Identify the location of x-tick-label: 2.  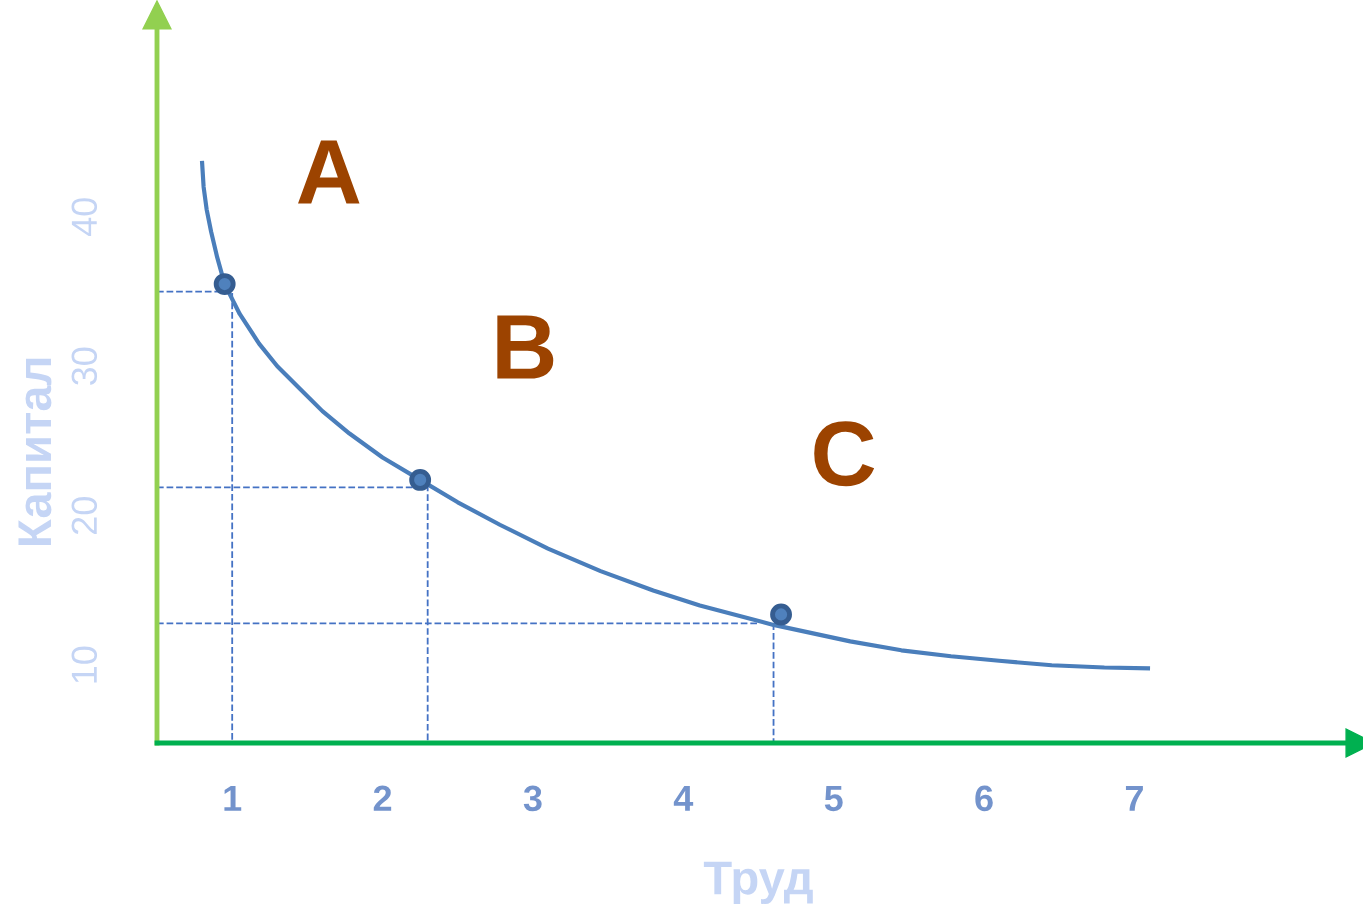
(382, 798).